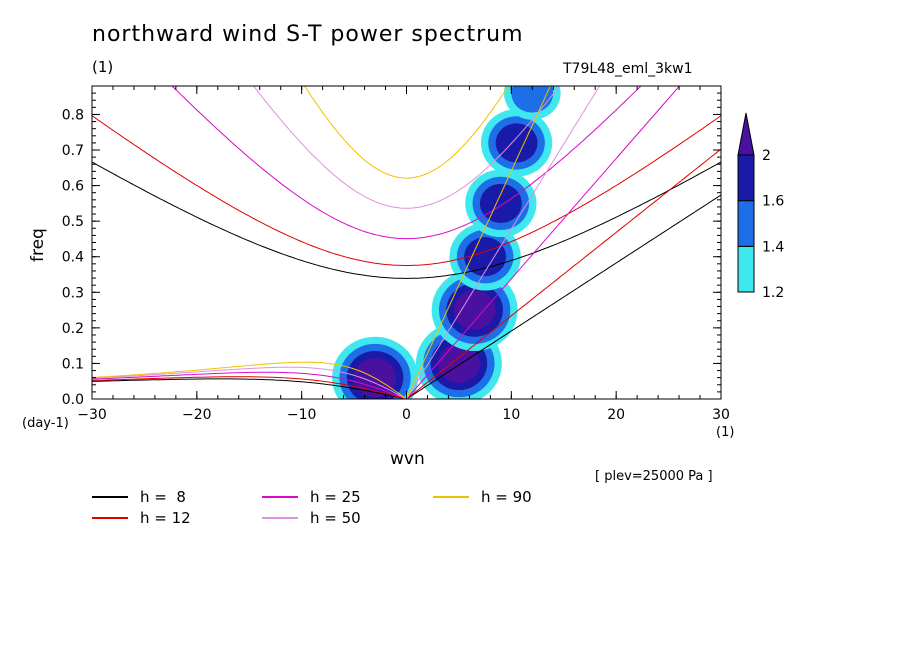  I want to click on legend-label: h = 12, so click(165, 518).